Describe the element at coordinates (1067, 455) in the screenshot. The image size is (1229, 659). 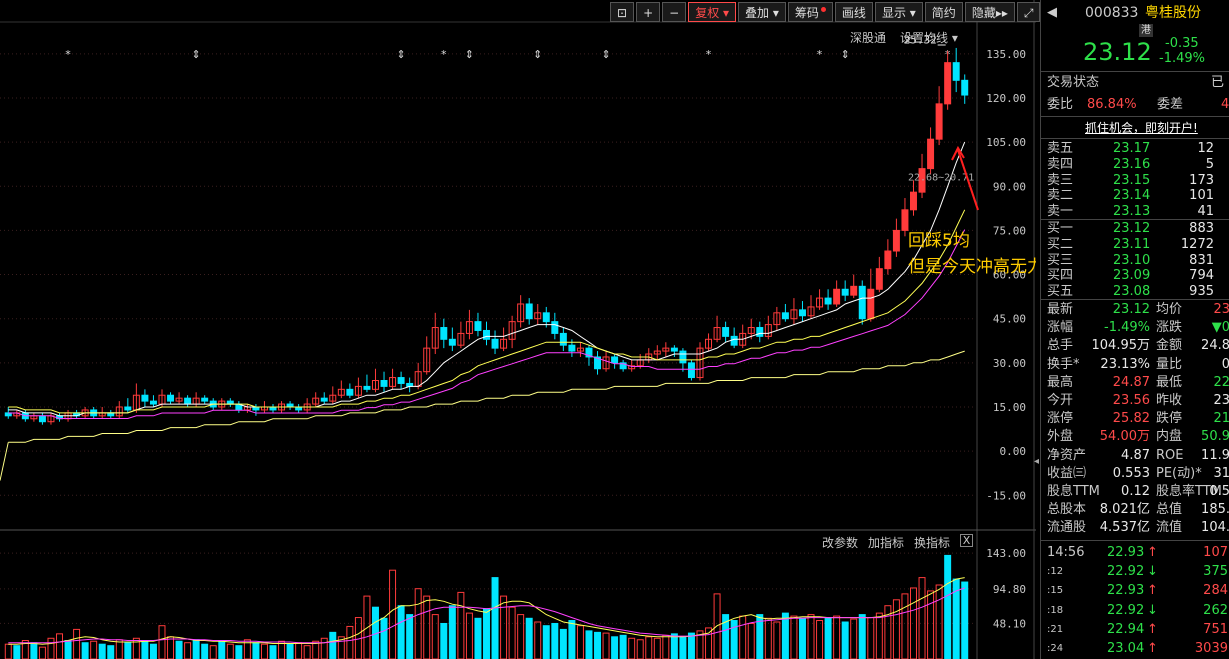
I see `stat-label: 净资产` at that location.